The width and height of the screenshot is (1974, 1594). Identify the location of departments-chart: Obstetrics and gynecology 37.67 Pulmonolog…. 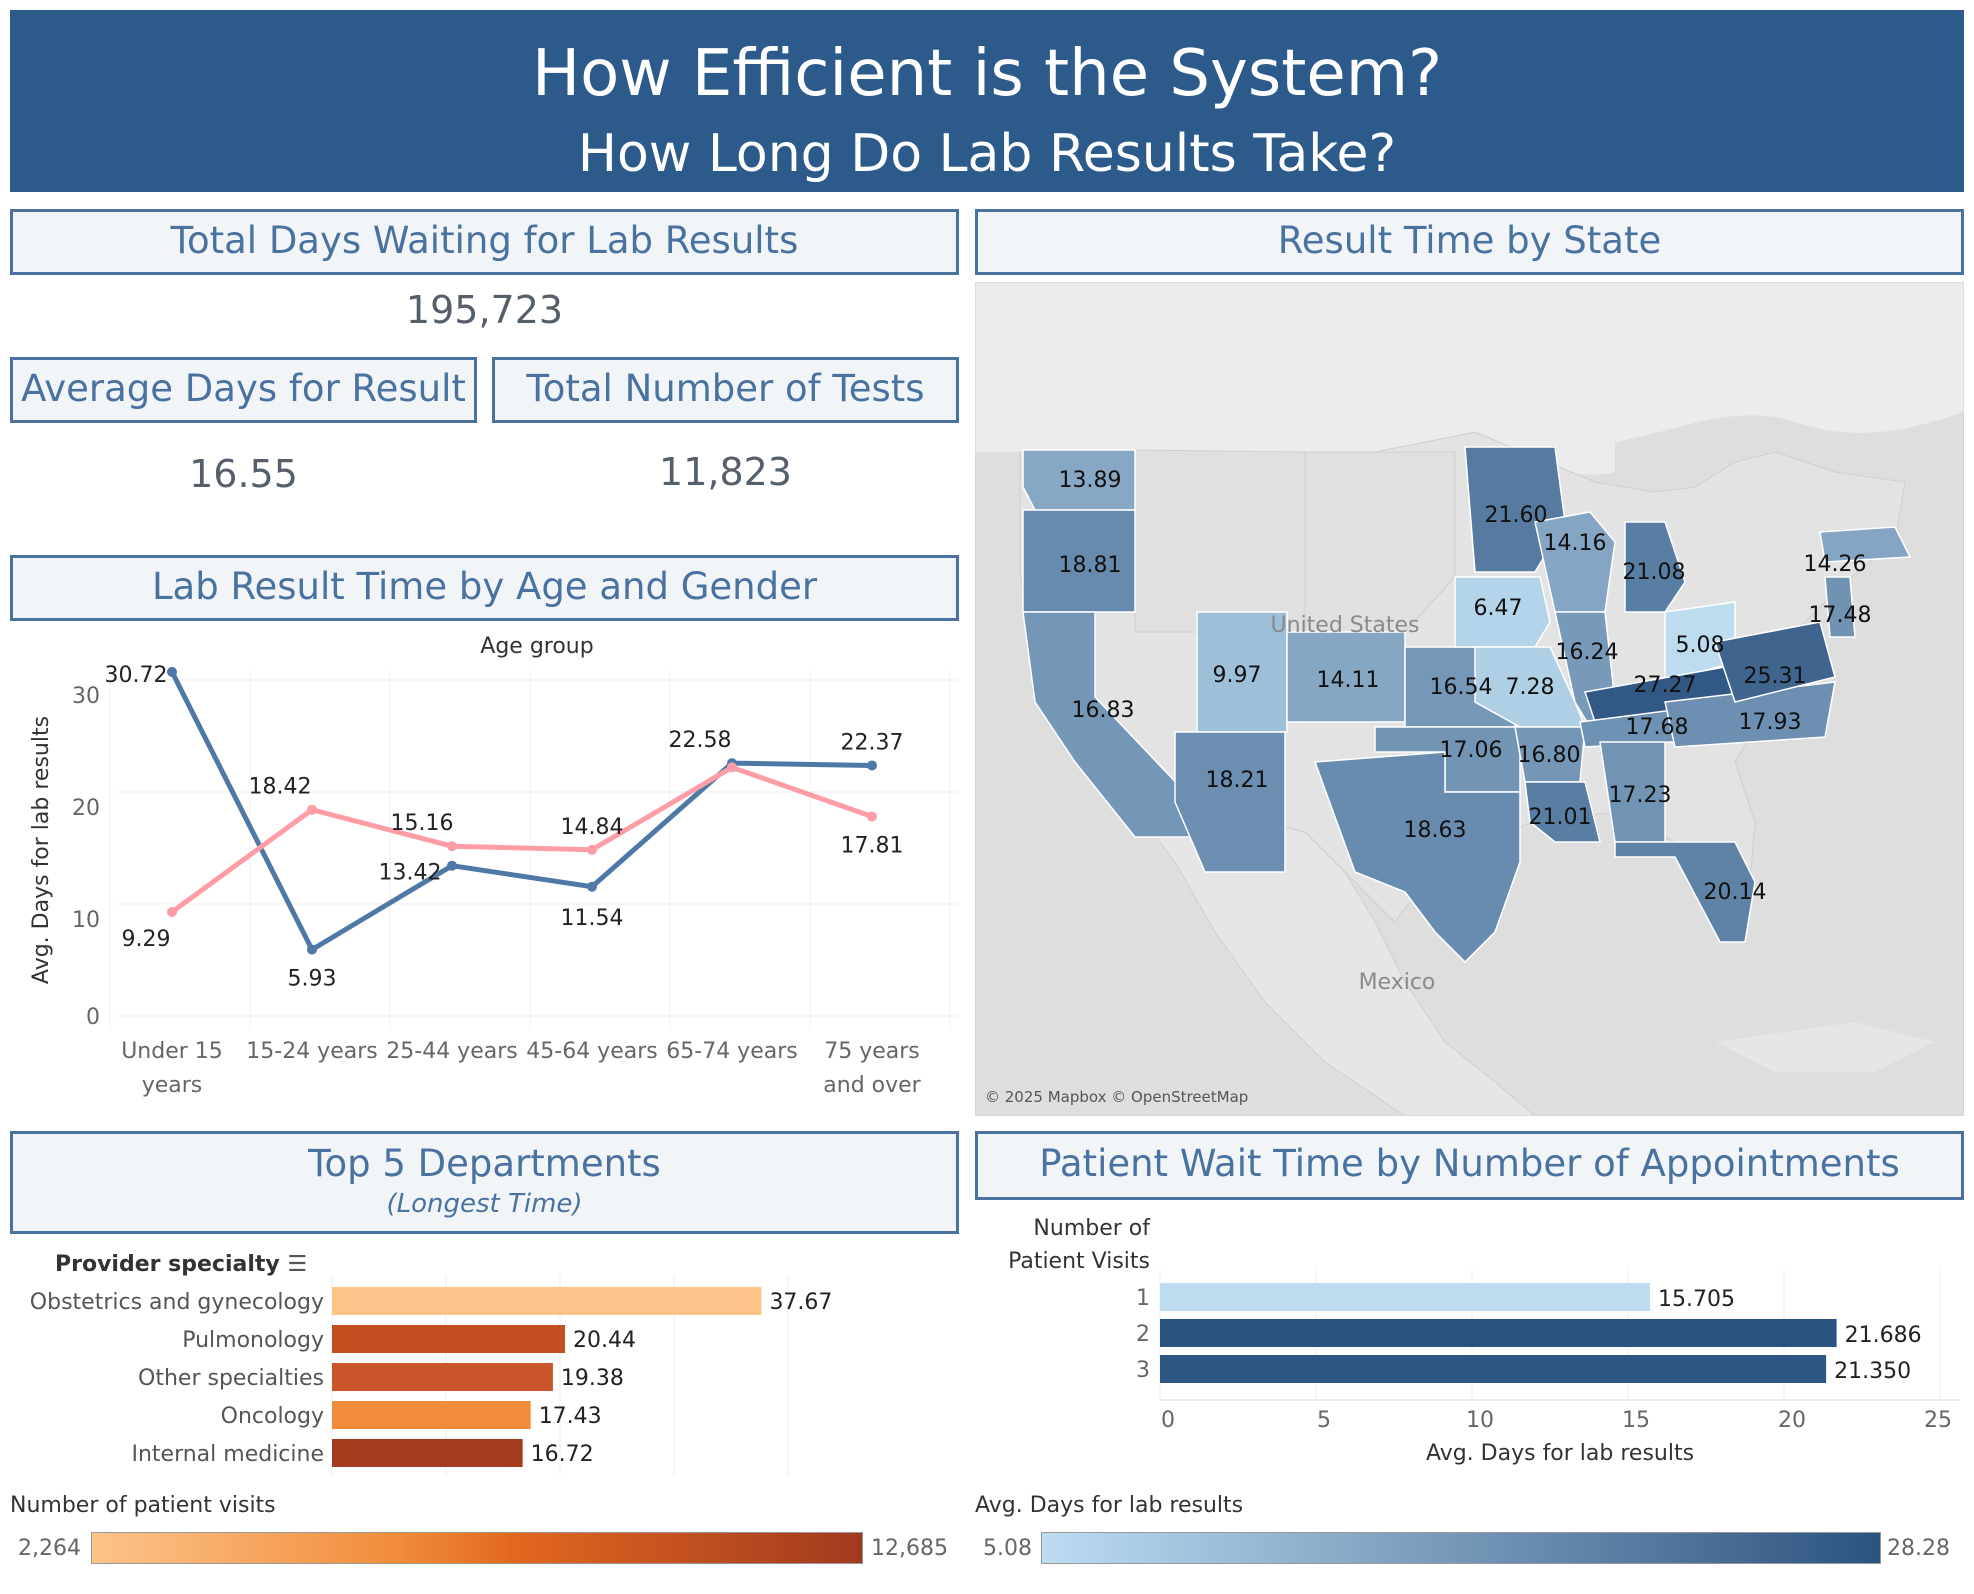
(431, 1375).